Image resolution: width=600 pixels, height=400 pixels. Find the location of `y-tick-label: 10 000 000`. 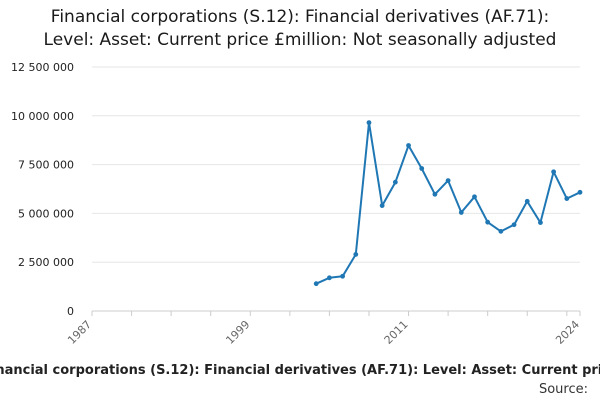

y-tick-label: 10 000 000 is located at coordinates (42, 116).